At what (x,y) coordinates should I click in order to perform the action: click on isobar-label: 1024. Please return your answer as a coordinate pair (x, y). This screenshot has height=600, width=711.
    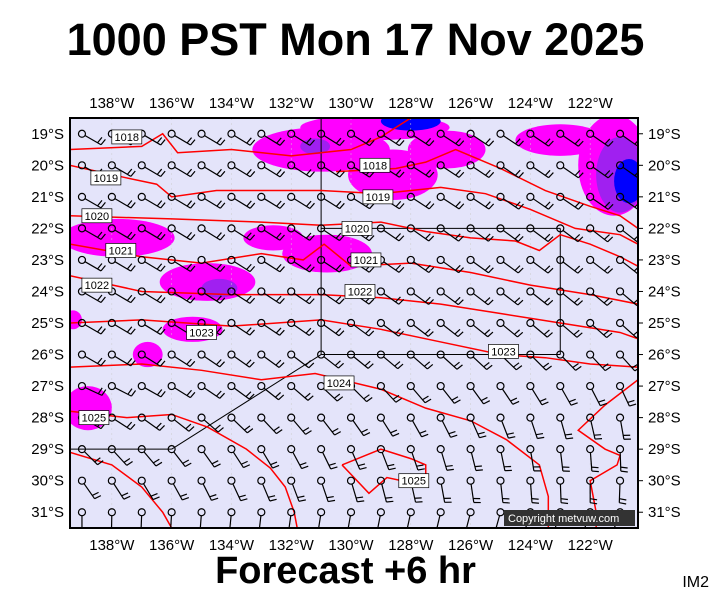
    Looking at the image, I should click on (339, 384).